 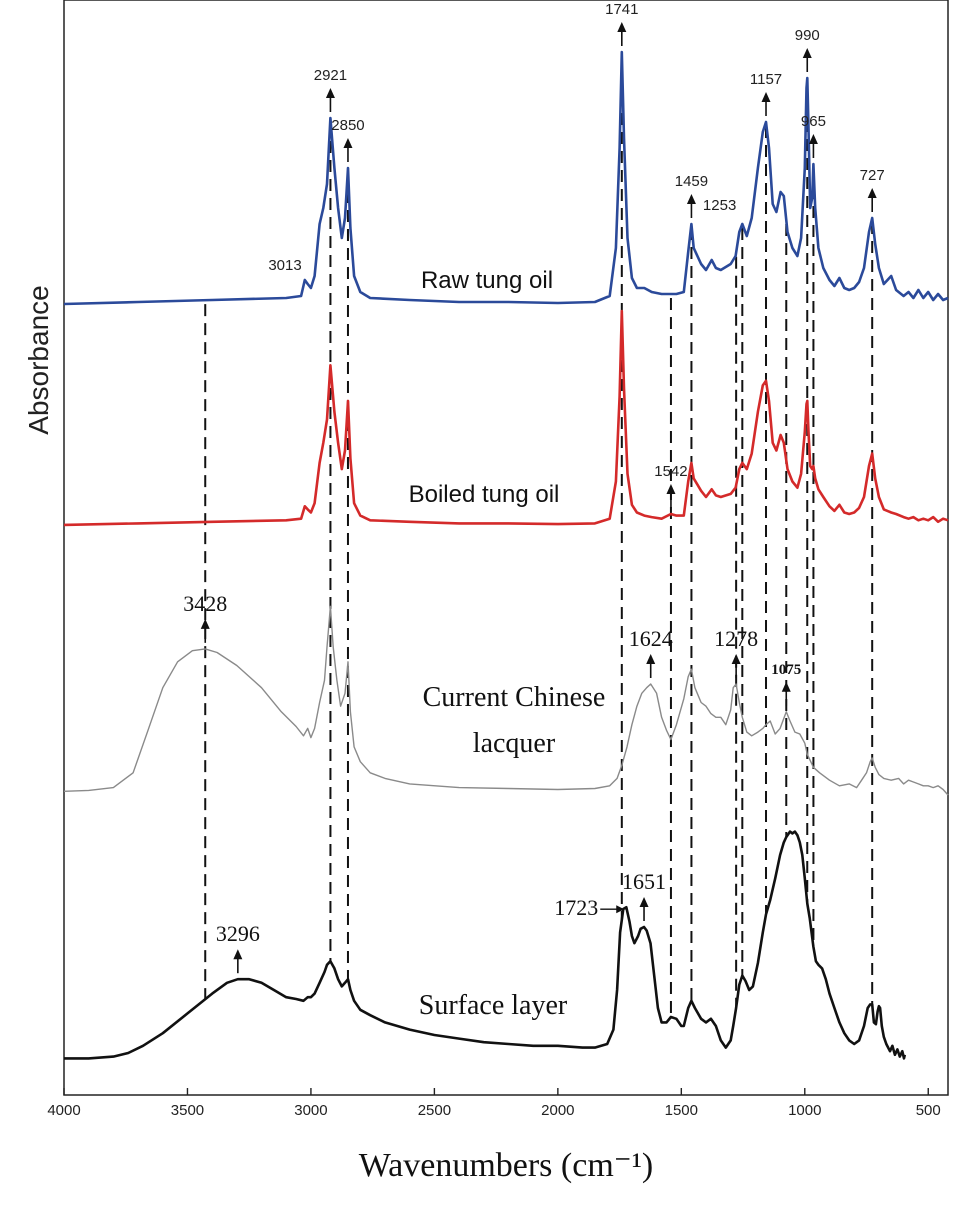 What do you see at coordinates (187, 1110) in the screenshot?
I see `x-tick-label-3500: 3500` at bounding box center [187, 1110].